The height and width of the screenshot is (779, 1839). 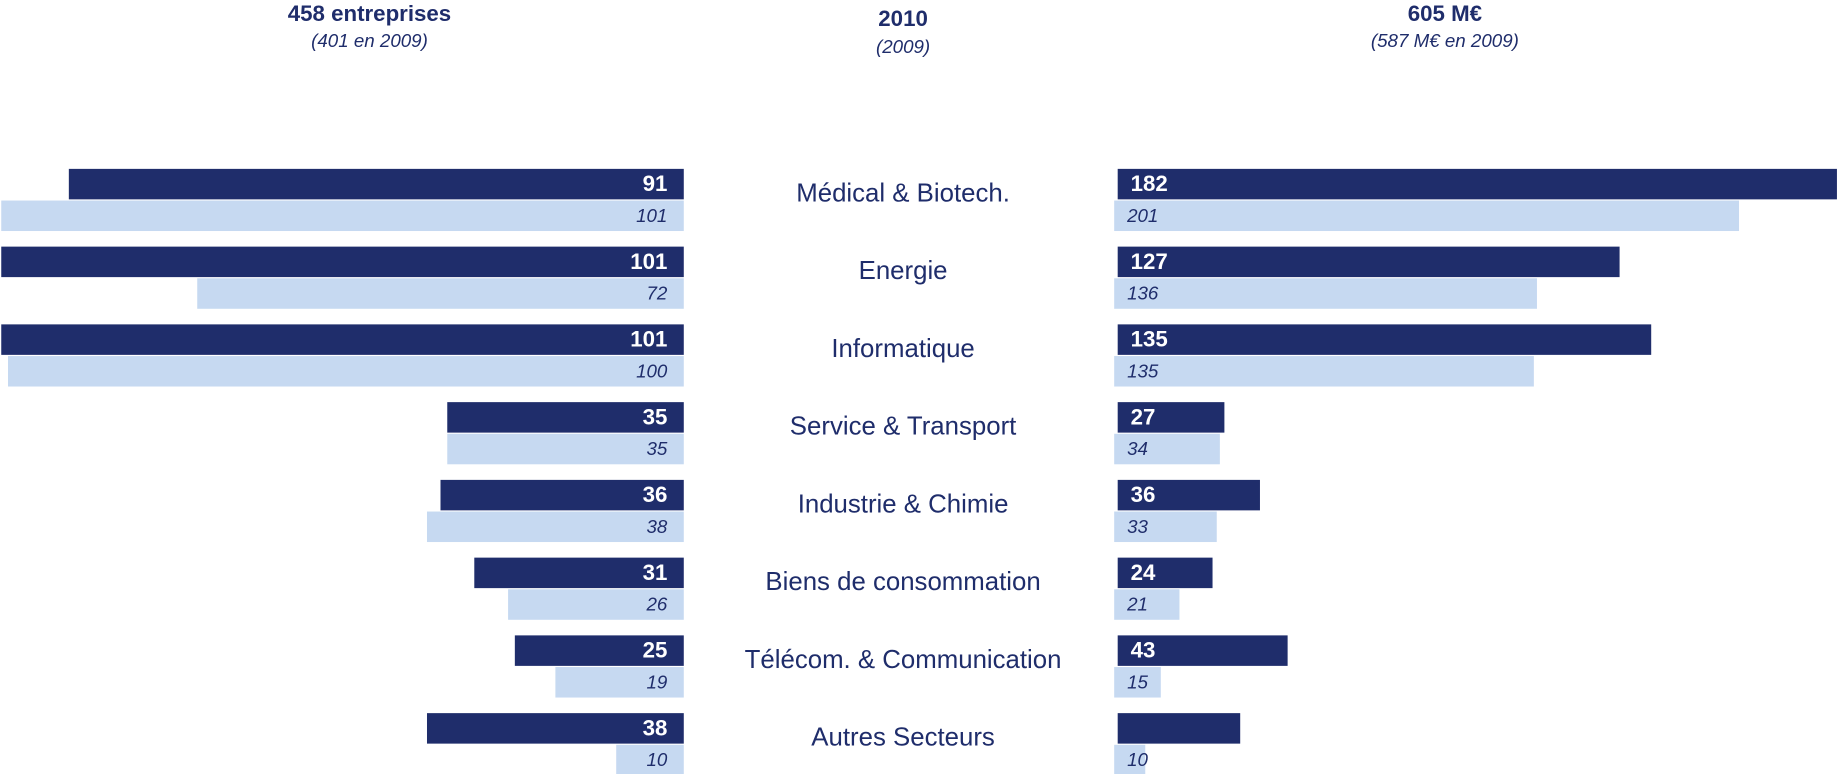 I want to click on category-label: Médical & Biotech., so click(x=903, y=193).